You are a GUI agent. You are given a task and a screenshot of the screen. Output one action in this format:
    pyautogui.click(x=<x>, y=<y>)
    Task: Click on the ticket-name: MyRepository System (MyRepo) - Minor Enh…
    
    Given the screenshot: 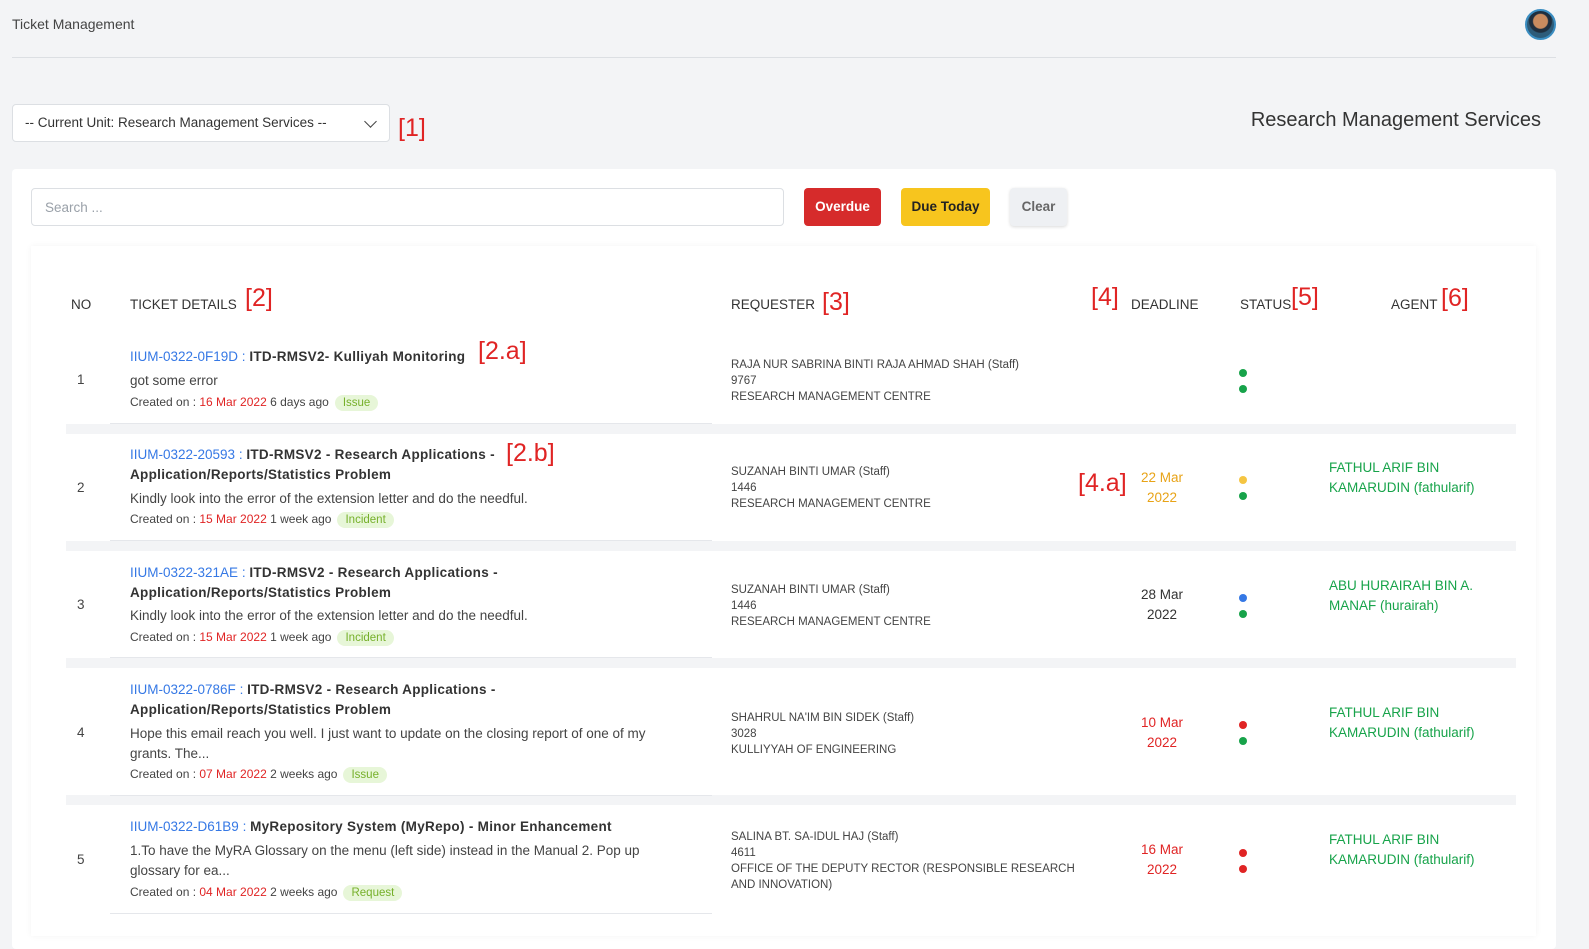 What is the action you would take?
    pyautogui.click(x=431, y=826)
    